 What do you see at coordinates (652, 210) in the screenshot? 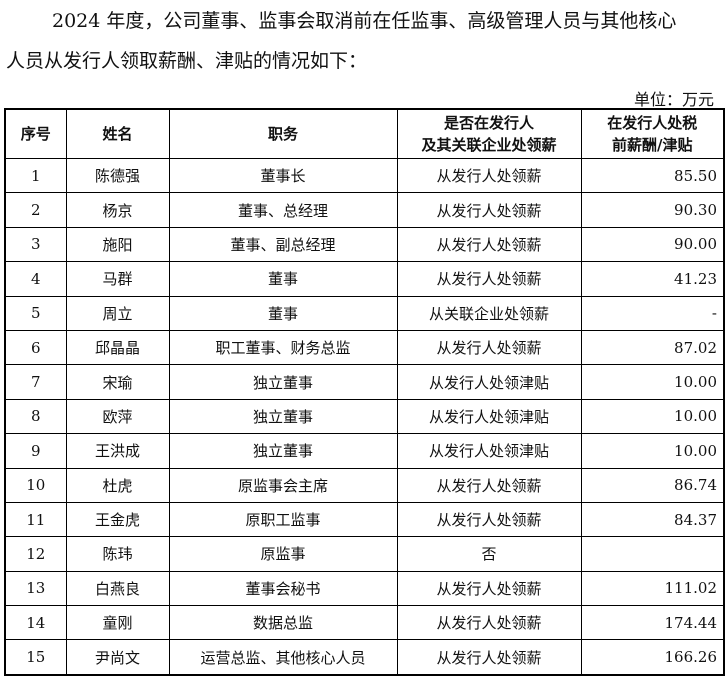
I see `cell-salary: 90.30` at bounding box center [652, 210].